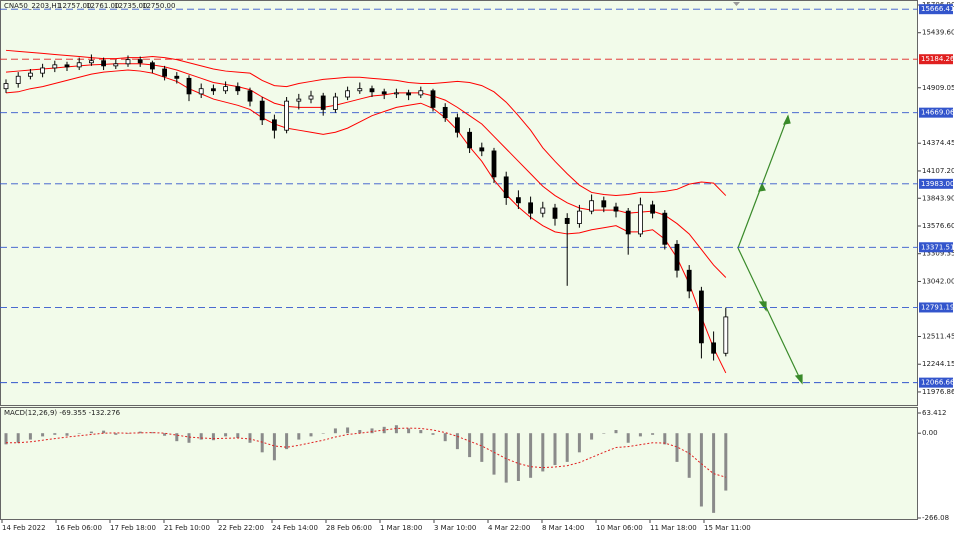 This screenshot has height=535, width=954. Describe the element at coordinates (241, 528) in the screenshot. I see `time-label: 22 Feb 22:00` at that location.